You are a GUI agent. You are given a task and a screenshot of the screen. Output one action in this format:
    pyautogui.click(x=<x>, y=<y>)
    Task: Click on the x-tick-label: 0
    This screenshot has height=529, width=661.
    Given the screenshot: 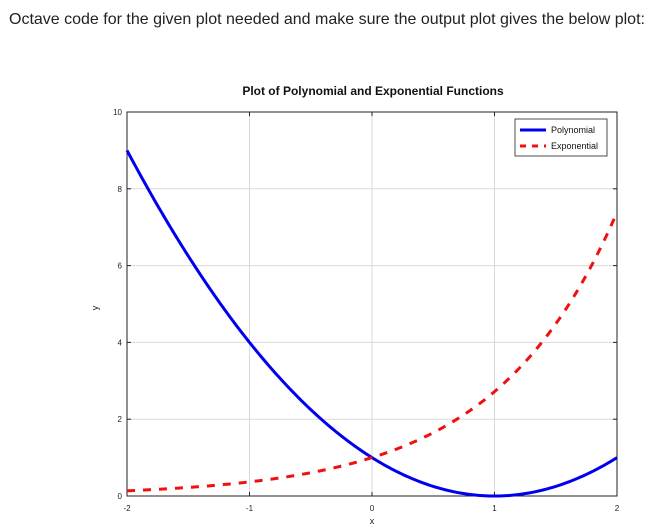 What is the action you would take?
    pyautogui.click(x=372, y=508)
    